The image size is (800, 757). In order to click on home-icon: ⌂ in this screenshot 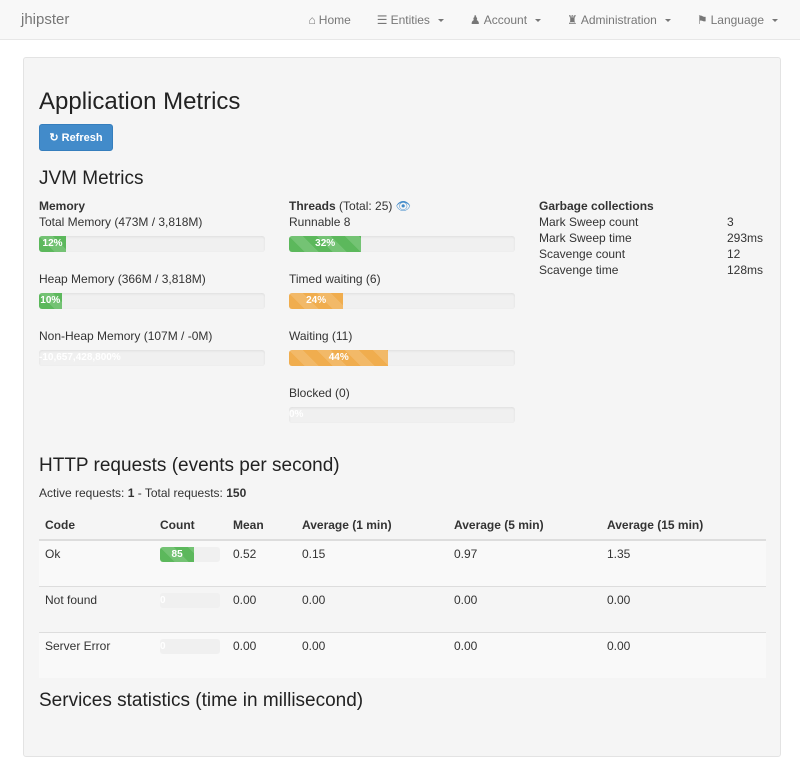, I will do `click(312, 20)`.